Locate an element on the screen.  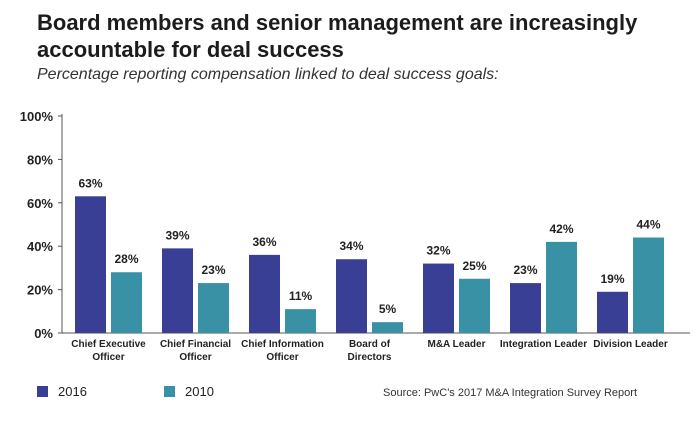
data-label: 63% is located at coordinates (90, 183).